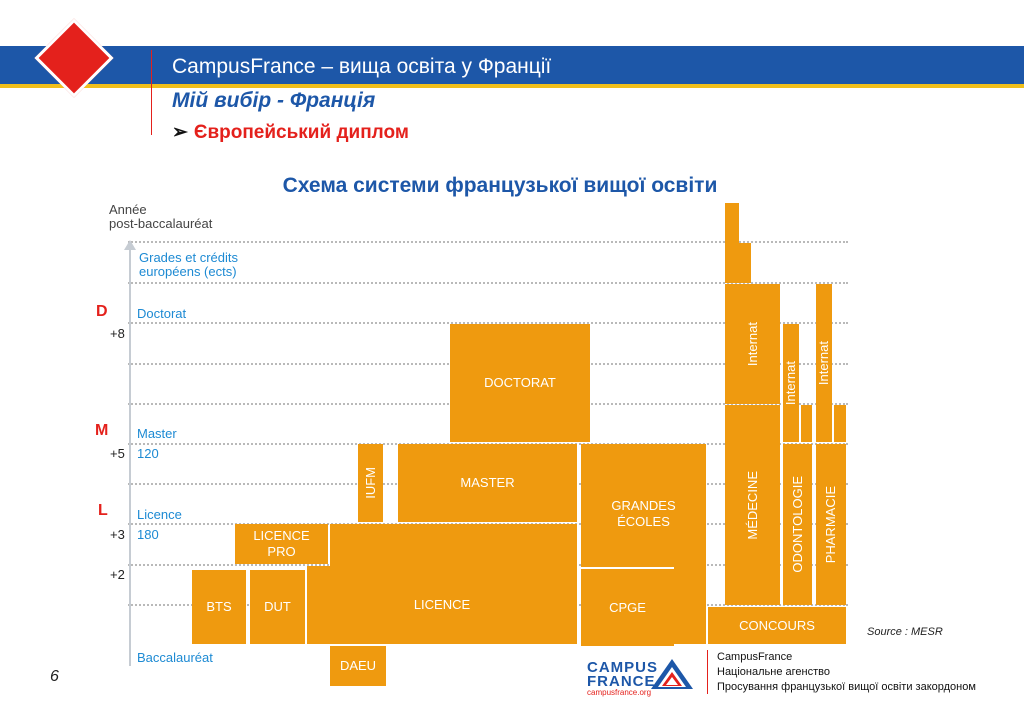 The image size is (1024, 724). What do you see at coordinates (672, 674) in the screenshot?
I see `logo-triangle-icon` at bounding box center [672, 674].